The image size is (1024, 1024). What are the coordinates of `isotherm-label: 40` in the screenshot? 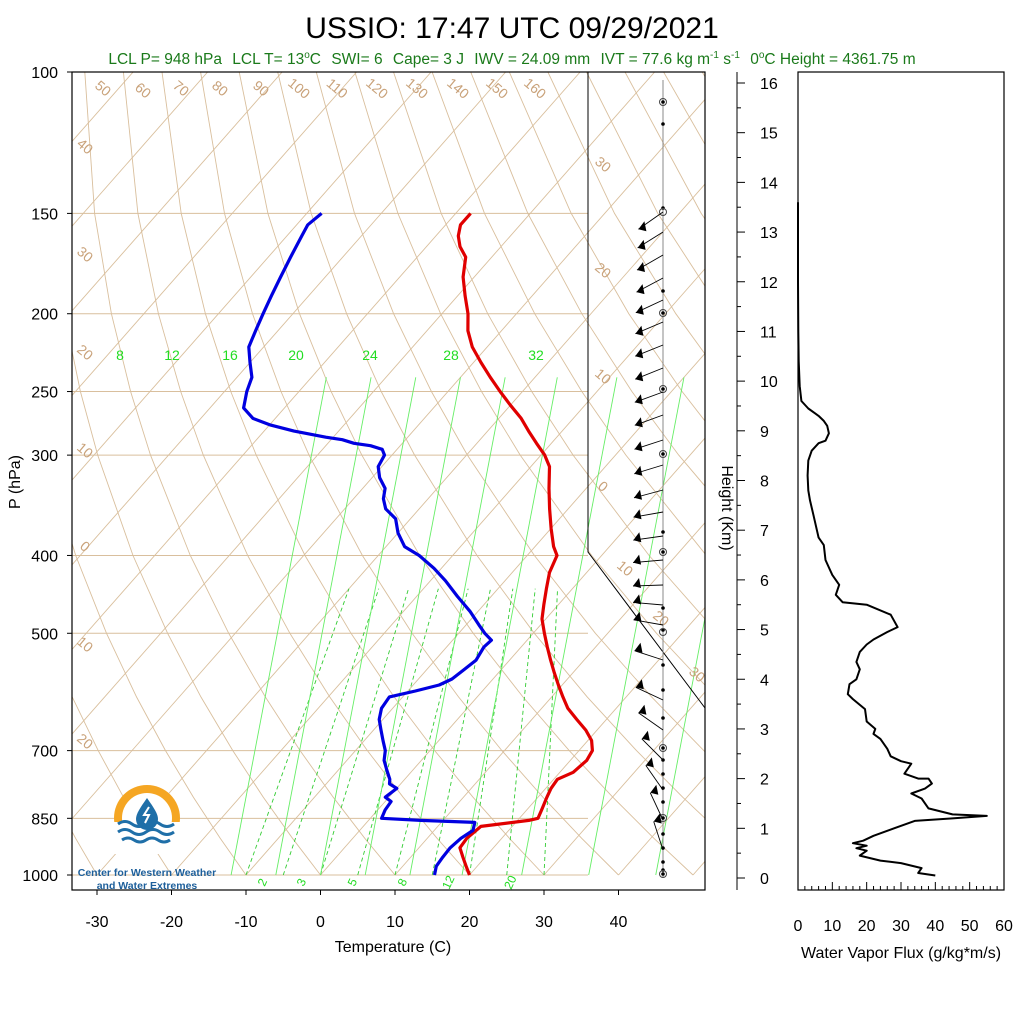 It's located at (85, 146).